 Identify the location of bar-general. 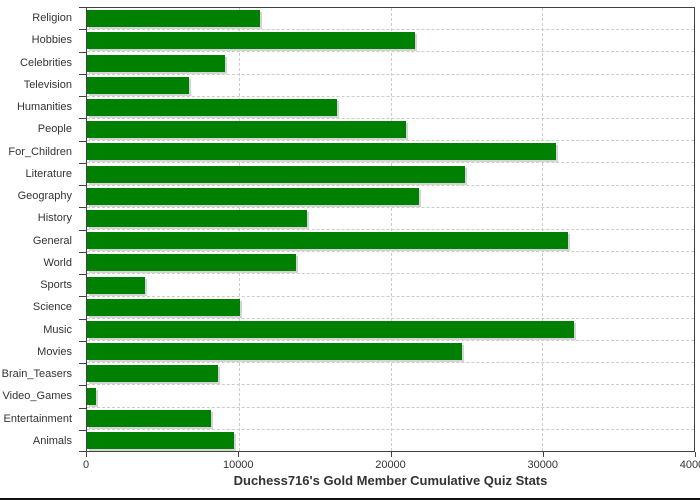
(328, 241).